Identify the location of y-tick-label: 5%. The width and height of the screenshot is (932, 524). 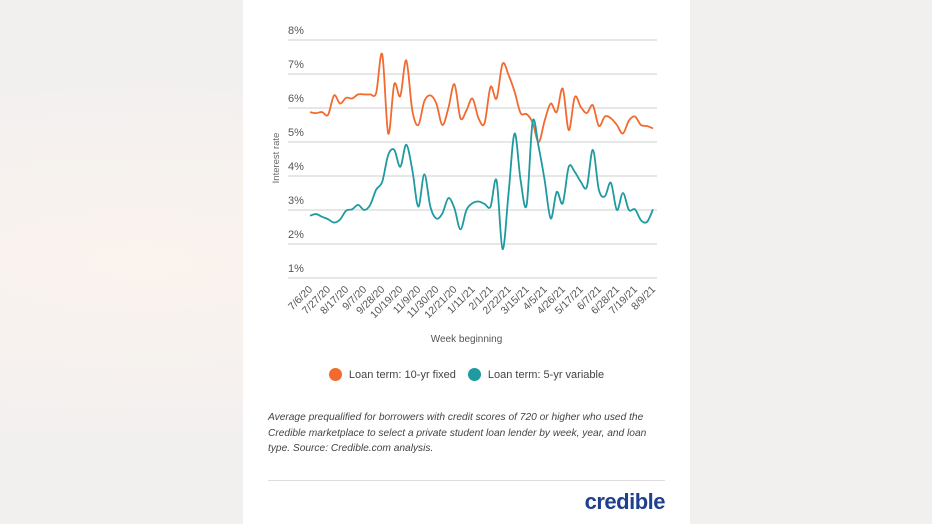
(296, 133).